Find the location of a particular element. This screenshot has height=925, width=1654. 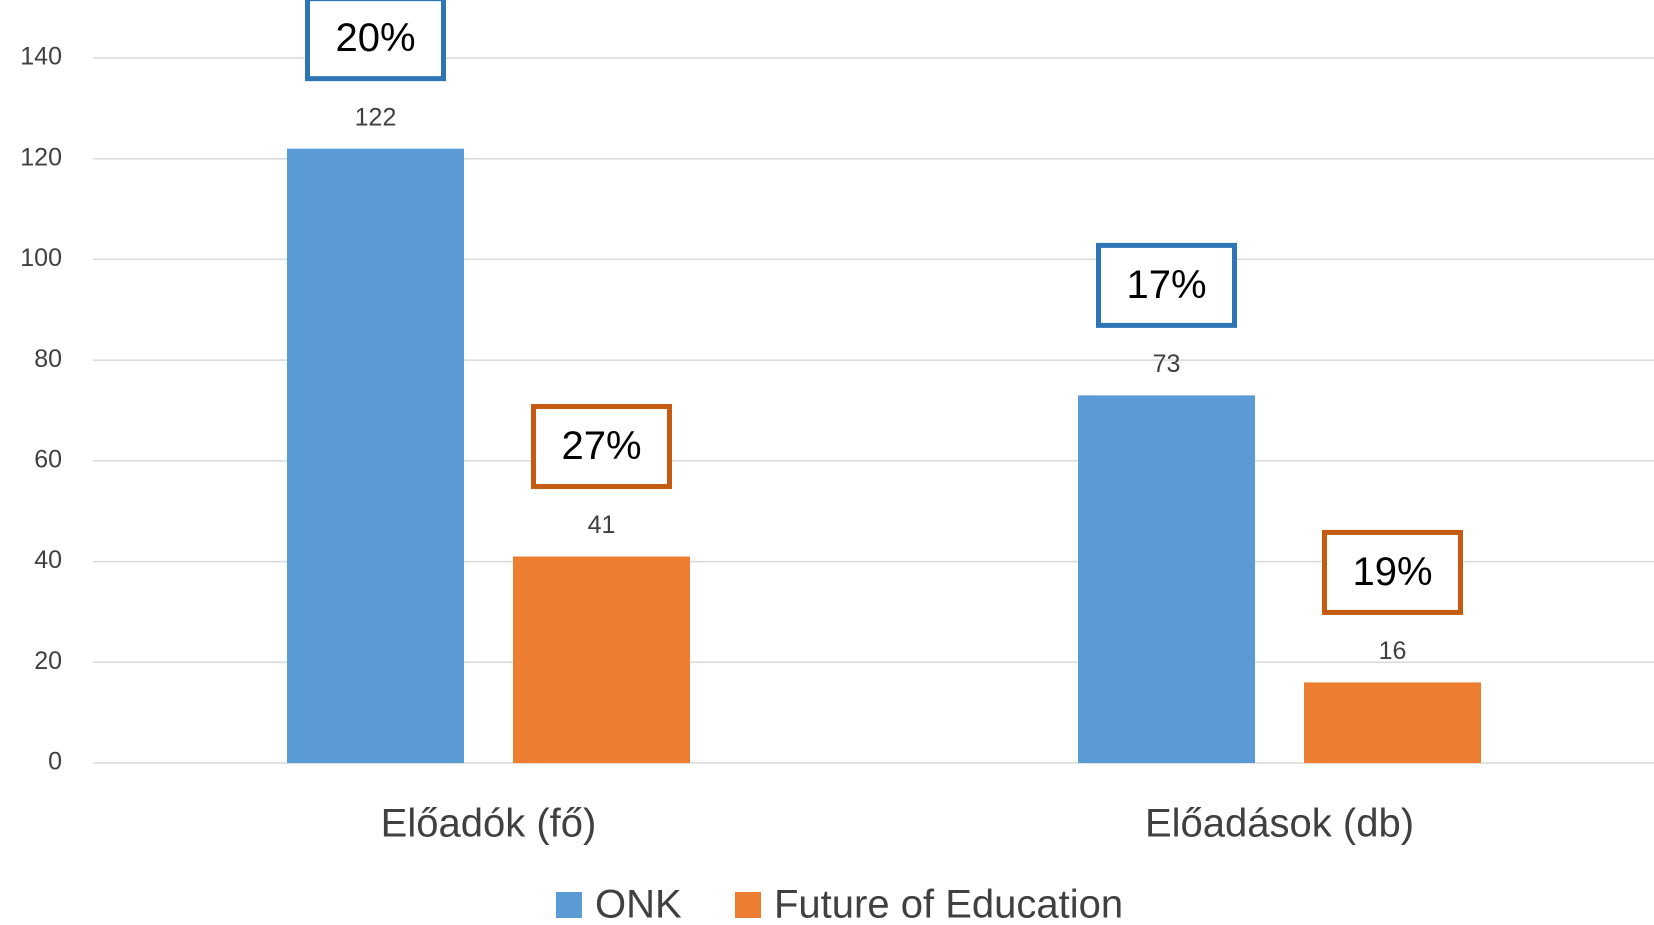

annotation: 20% is located at coordinates (375, 38).